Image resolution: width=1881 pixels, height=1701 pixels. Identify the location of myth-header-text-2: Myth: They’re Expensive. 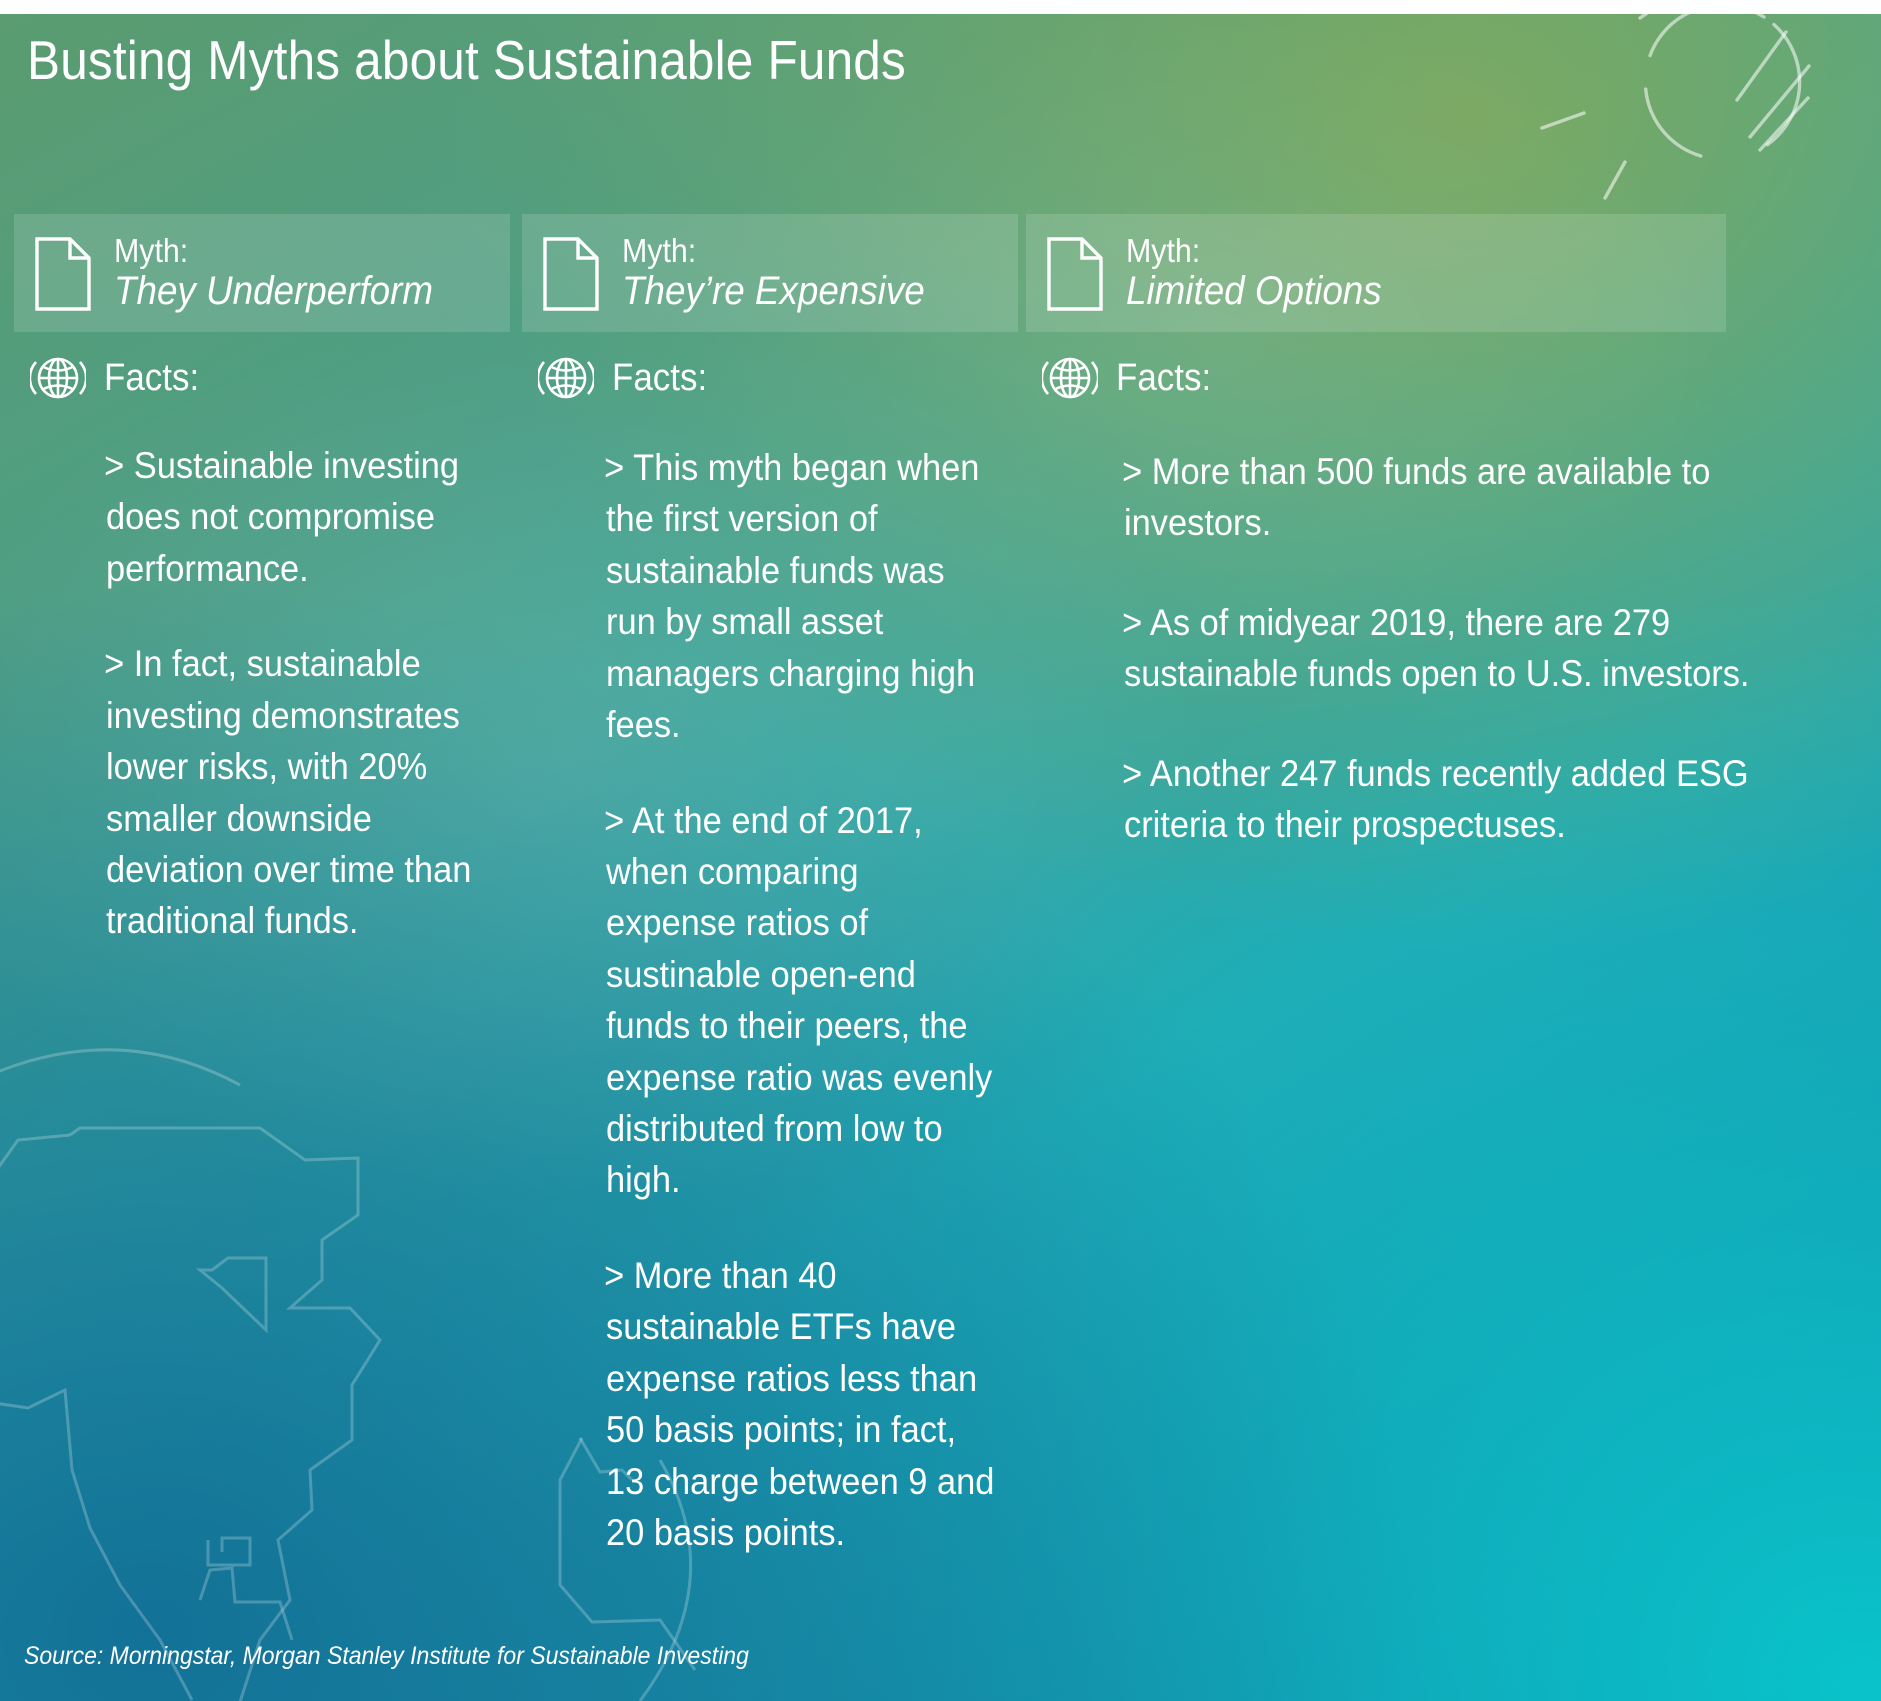
(786, 273).